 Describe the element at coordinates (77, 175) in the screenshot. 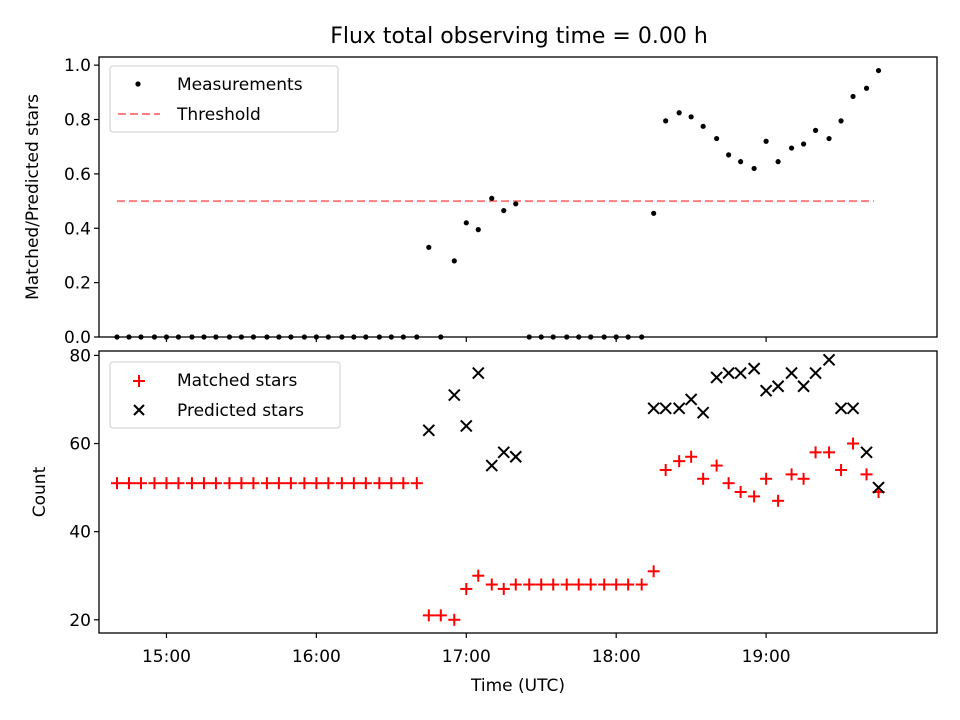

I see `top-y-tick-label: 0.6` at that location.